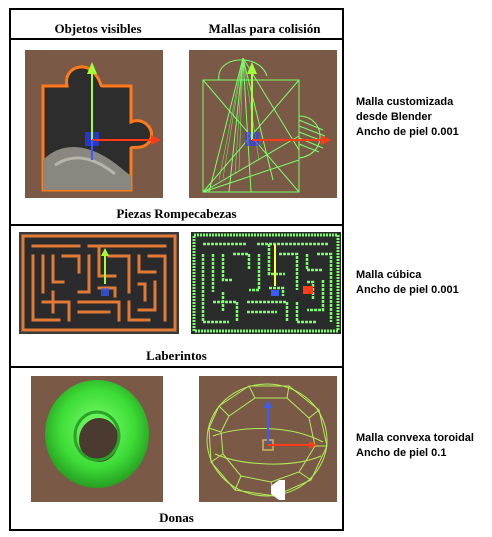 The width and height of the screenshot is (492, 537). Describe the element at coordinates (98, 28) in the screenshot. I see `header-visible-objects: Objetos visibles` at that location.